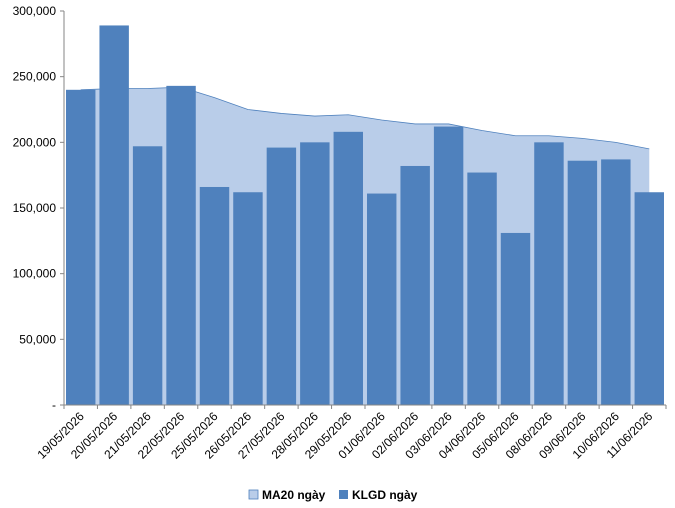  Describe the element at coordinates (294, 495) in the screenshot. I see `legend-label-ma20: MA20 ngày` at that location.